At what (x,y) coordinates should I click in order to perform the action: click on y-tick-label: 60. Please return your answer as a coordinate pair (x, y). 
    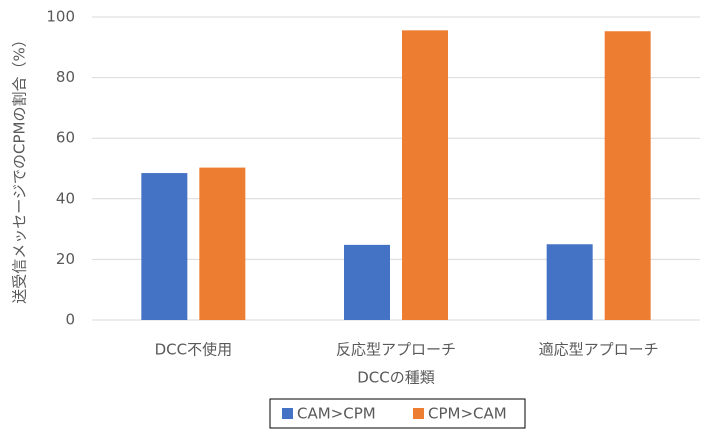
    Looking at the image, I should click on (65, 138).